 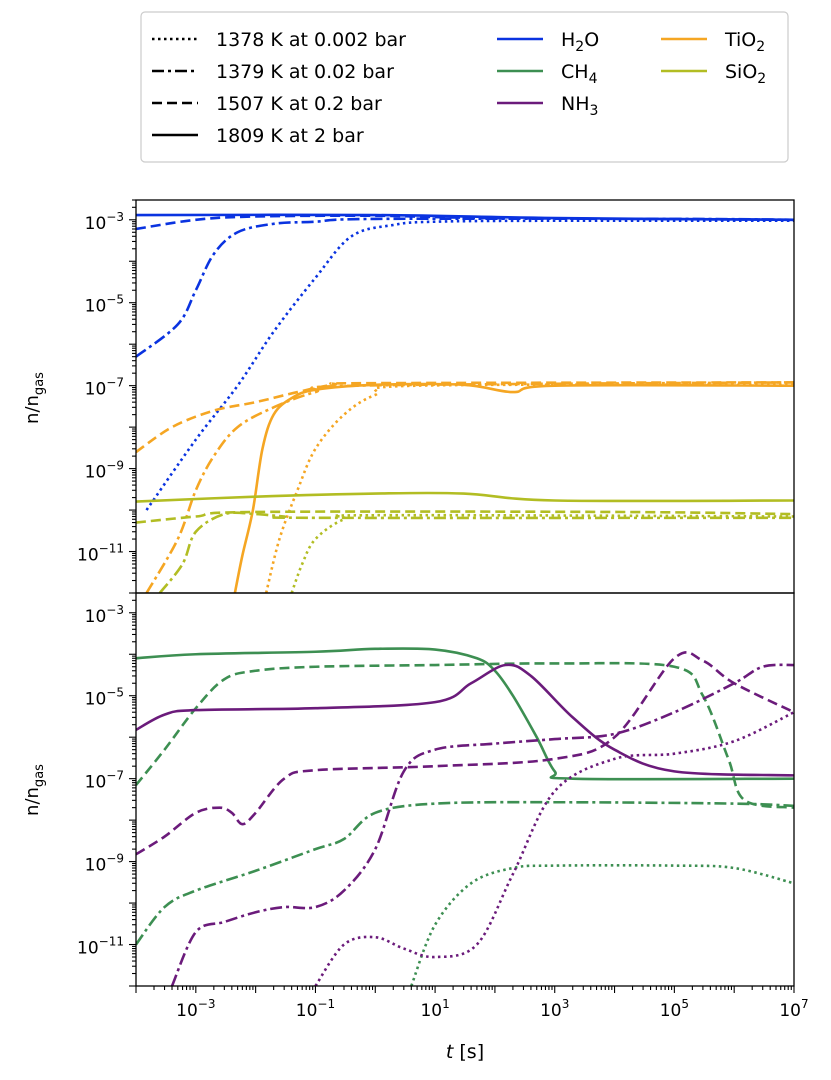 What do you see at coordinates (542, 553) in the screenshot?
I see `series-sio2-1378-k-at-0-002-bar` at bounding box center [542, 553].